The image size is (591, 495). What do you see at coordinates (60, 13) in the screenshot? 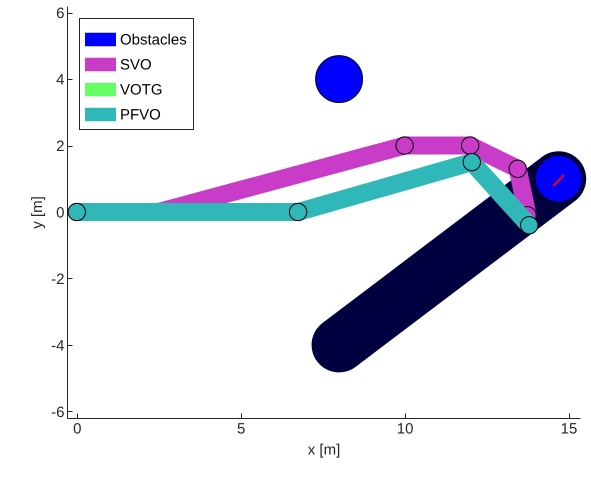
I see `y-tick-label: 6` at bounding box center [60, 13].